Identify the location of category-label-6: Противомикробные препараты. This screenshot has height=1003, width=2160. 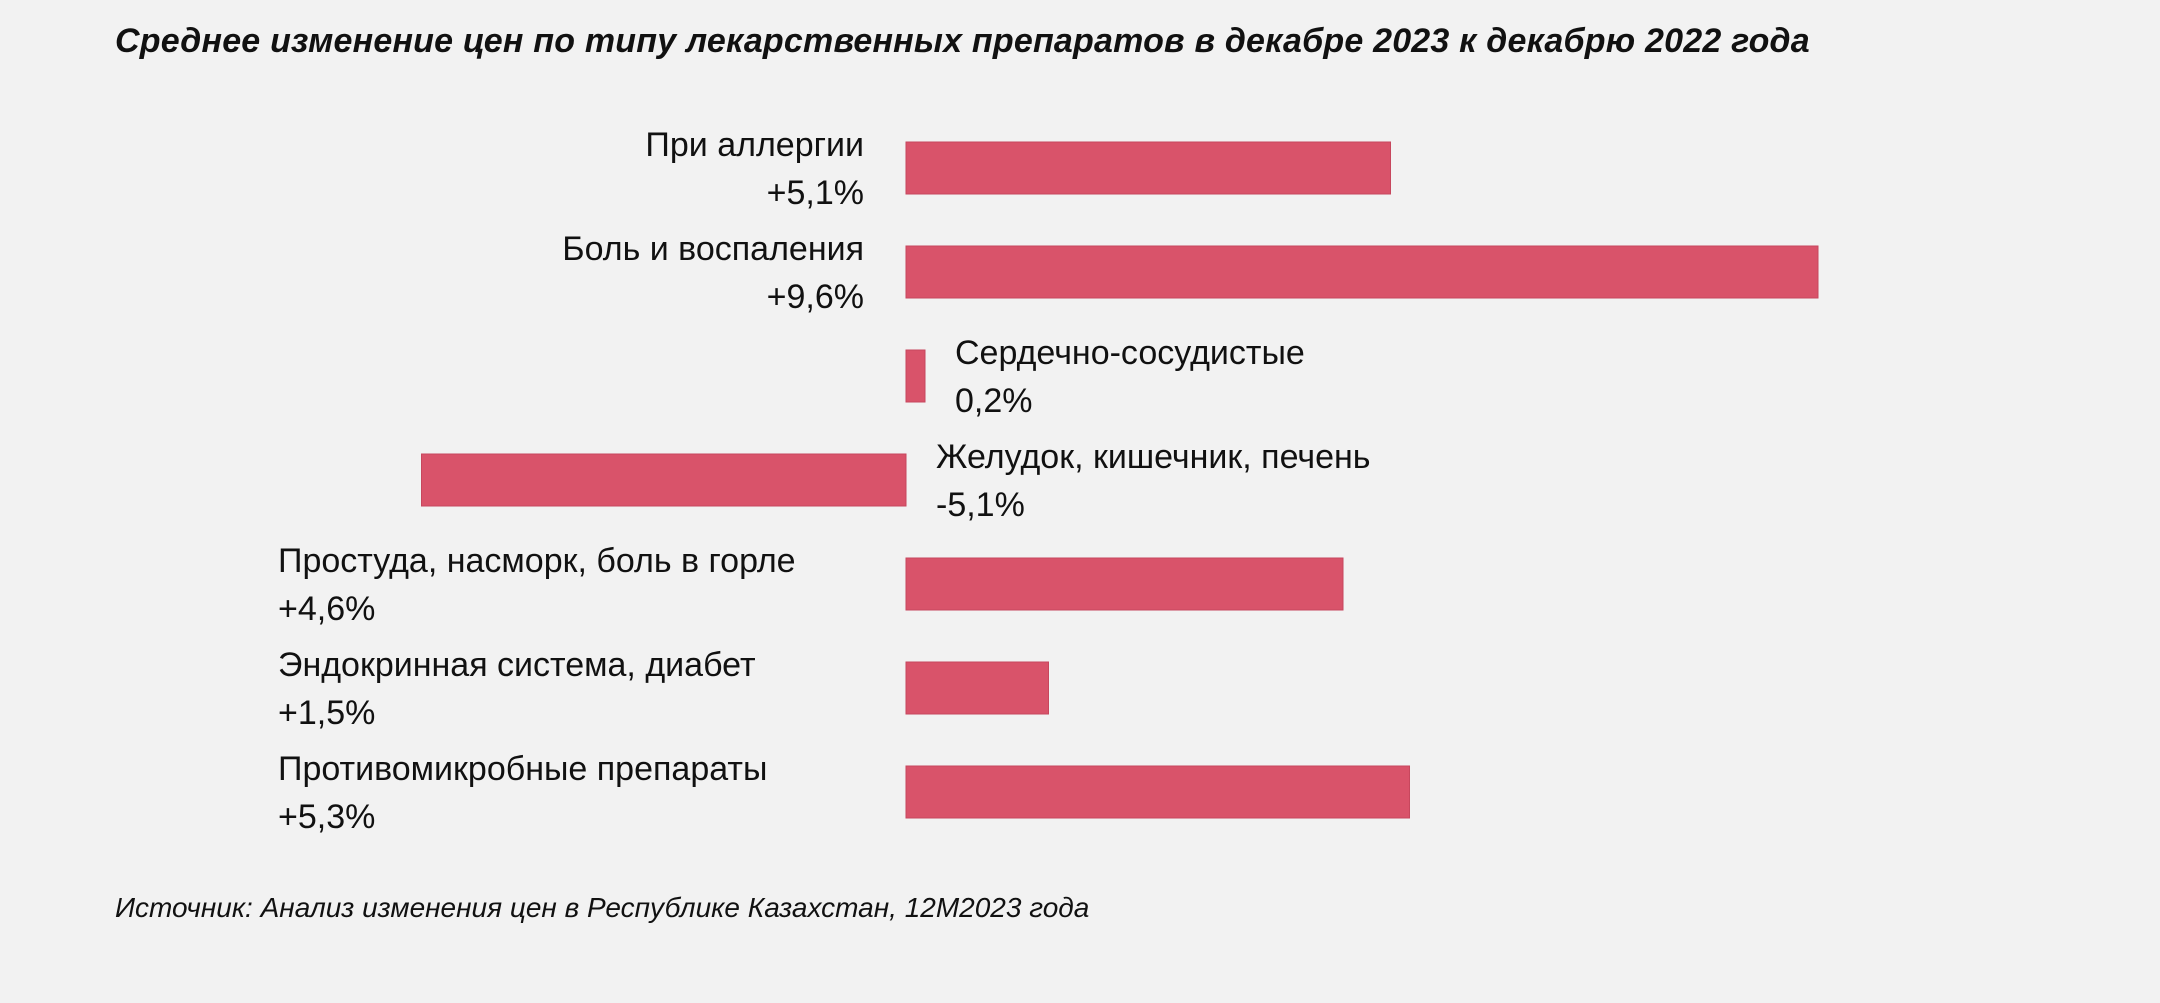
(522, 769).